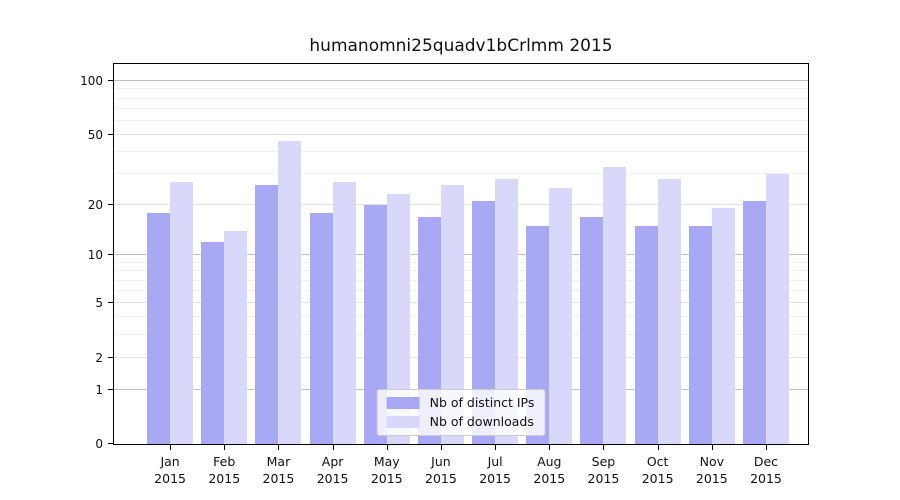 The image size is (900, 500). What do you see at coordinates (56, 256) in the screenshot?
I see `y-axis: 100 50 20 10 5 2 1 0` at bounding box center [56, 256].